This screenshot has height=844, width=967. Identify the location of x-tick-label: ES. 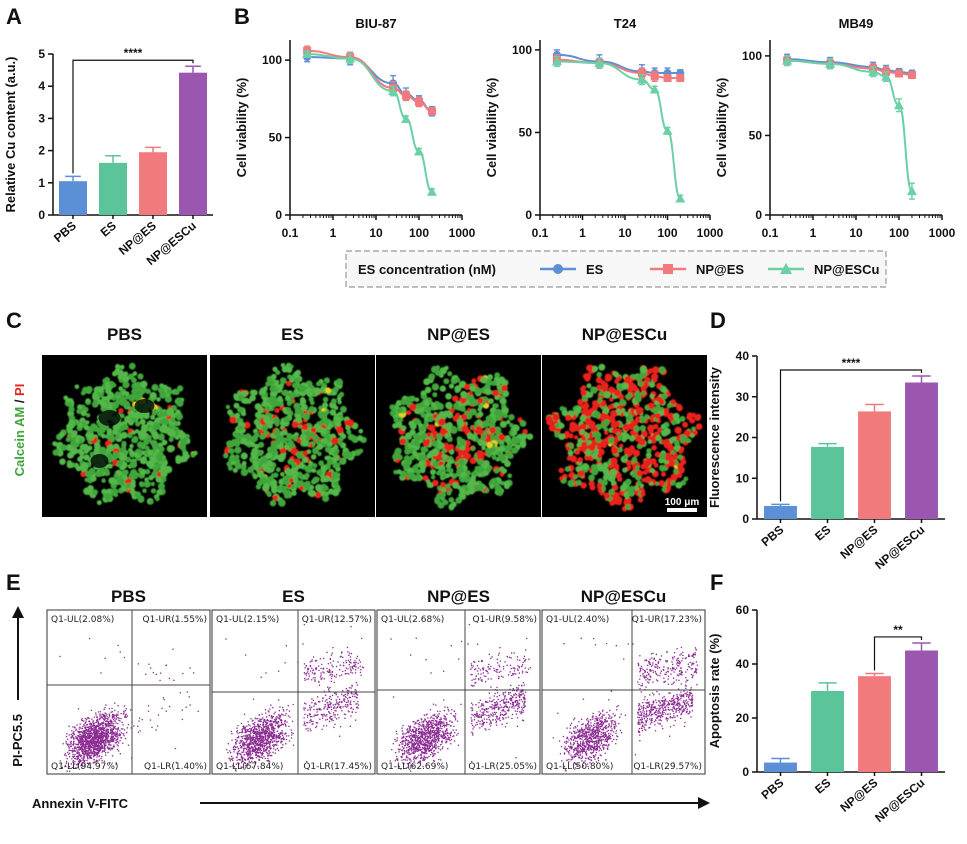
(822, 533).